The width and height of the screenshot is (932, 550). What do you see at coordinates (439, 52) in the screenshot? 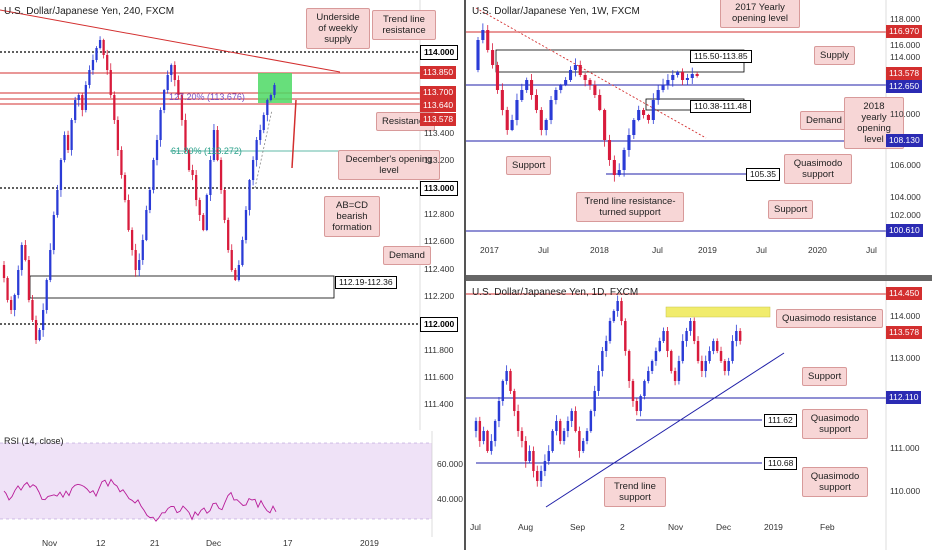
I see `price-tag-114000: 114.000` at bounding box center [439, 52].